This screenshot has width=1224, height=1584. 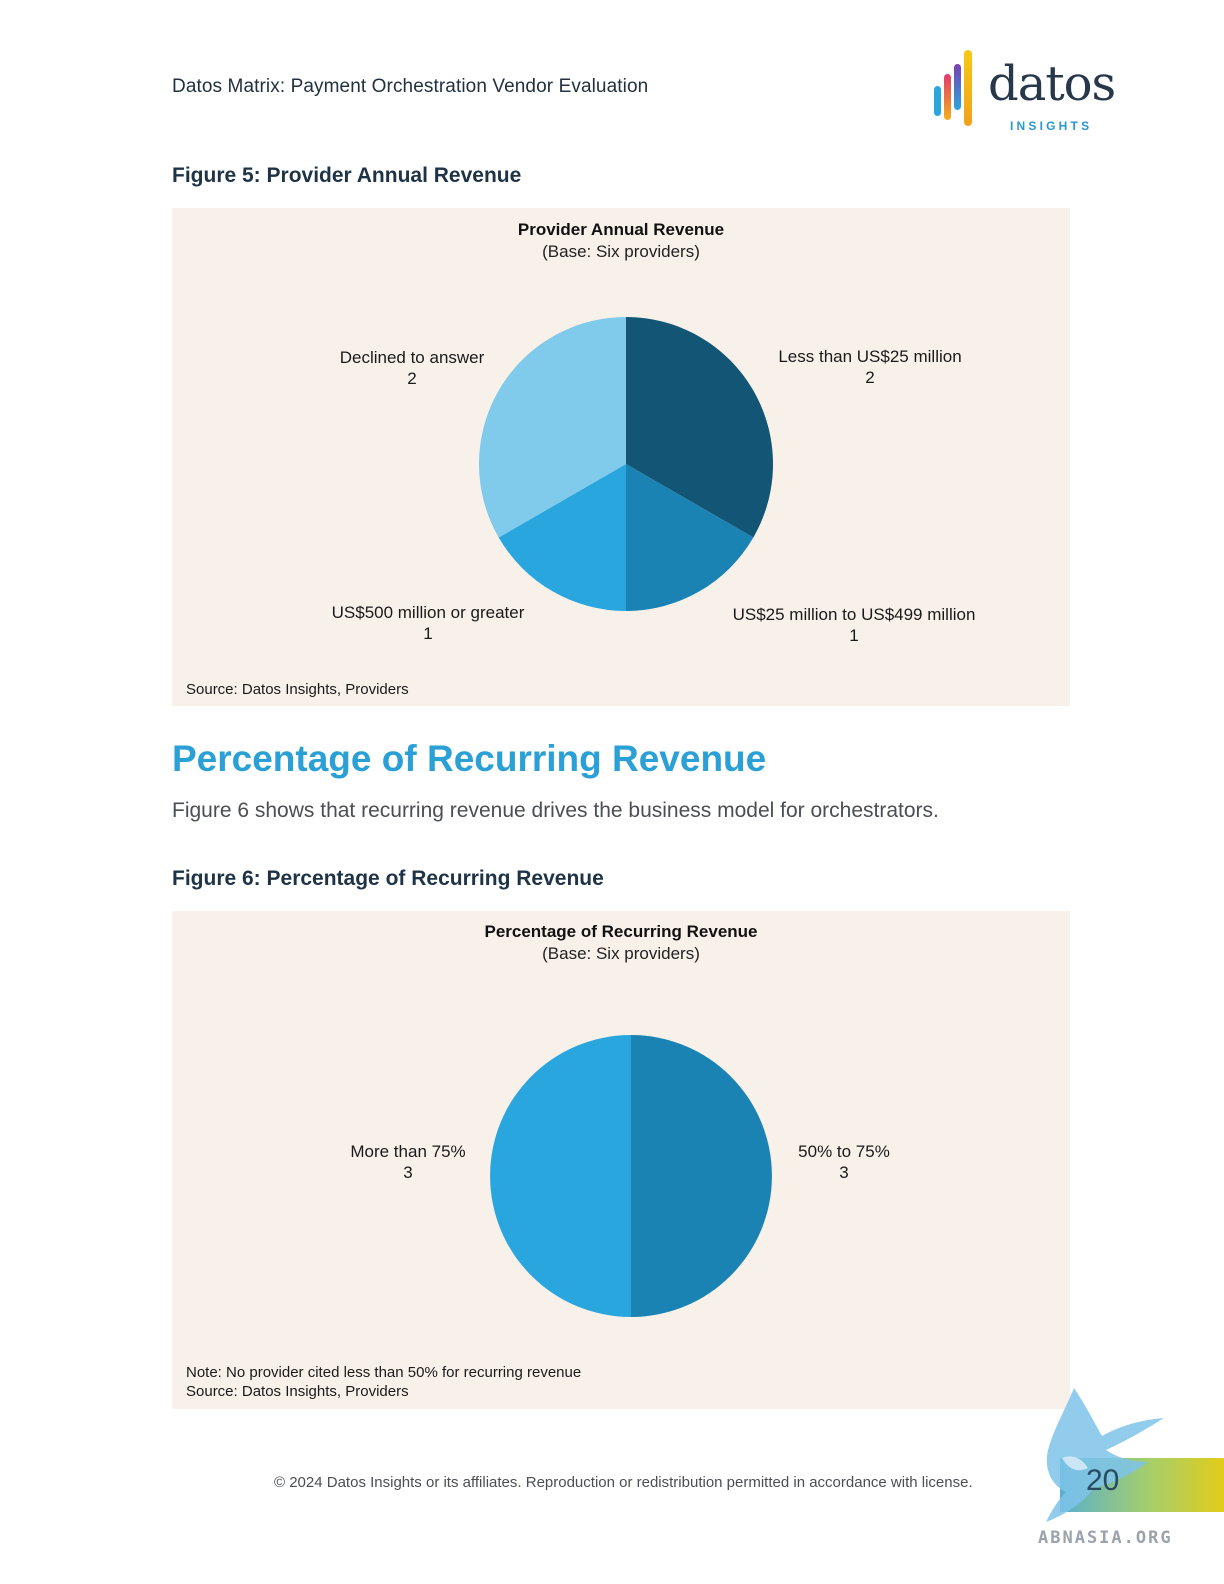 What do you see at coordinates (469, 758) in the screenshot?
I see `section-heading: Percentage of Recurring Revenue` at bounding box center [469, 758].